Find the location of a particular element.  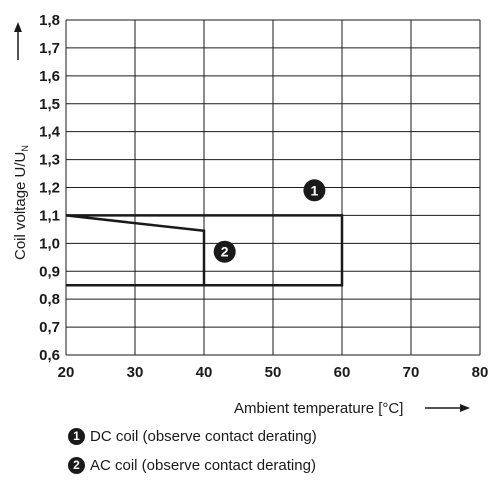

legend-text-1: DC coil (observe contact derating) is located at coordinates (203, 436).